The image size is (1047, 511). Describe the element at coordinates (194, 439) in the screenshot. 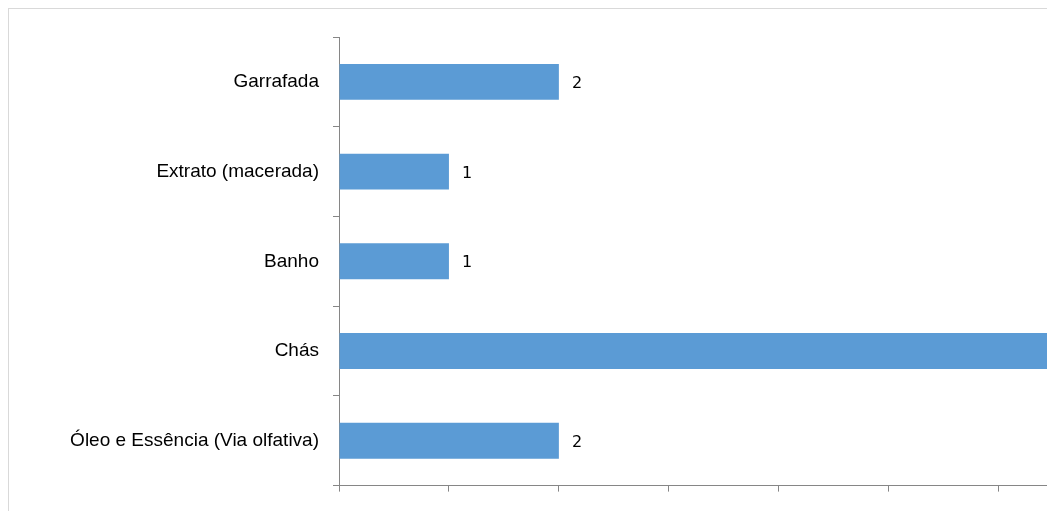

I see `y-tick-label: Óleo e Essência (Via olfativa)` at that location.